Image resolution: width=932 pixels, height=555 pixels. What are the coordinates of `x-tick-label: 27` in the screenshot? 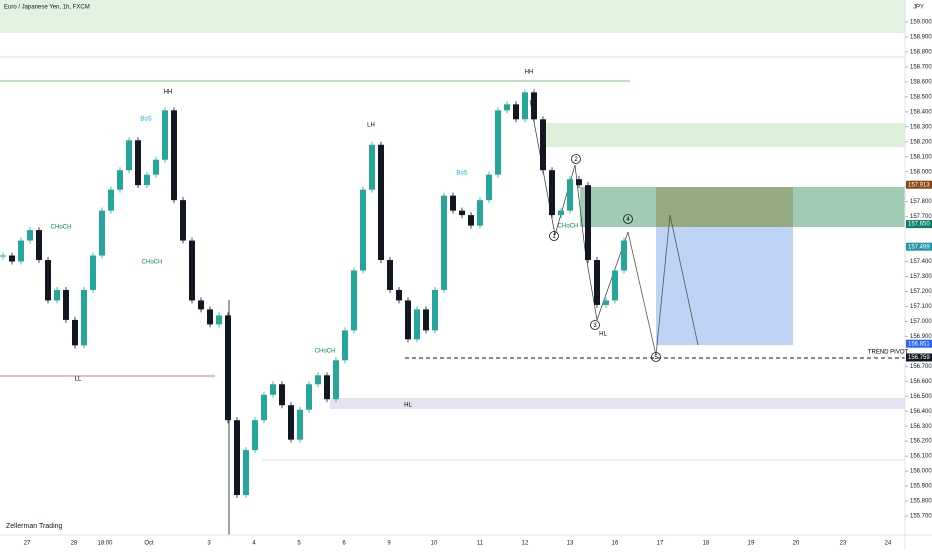 It's located at (27, 544).